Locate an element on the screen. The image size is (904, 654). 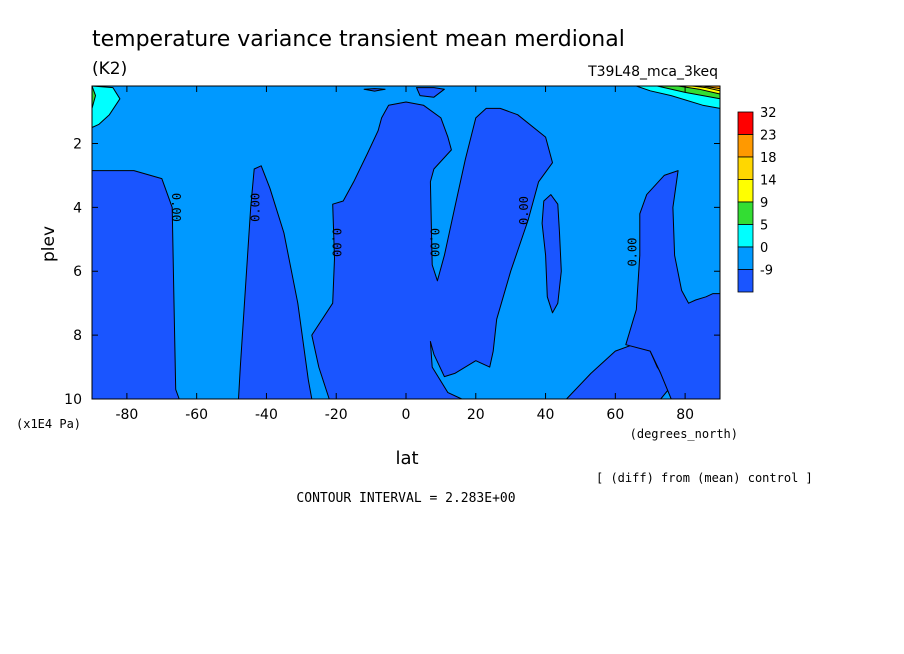
x-axis-units: (degrees_north) is located at coordinates (684, 434).